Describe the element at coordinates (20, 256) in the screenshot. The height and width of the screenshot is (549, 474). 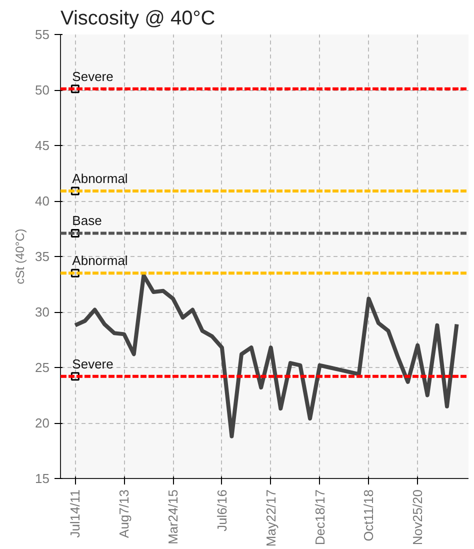
I see `y-axis-title: cSt (40°C)` at that location.